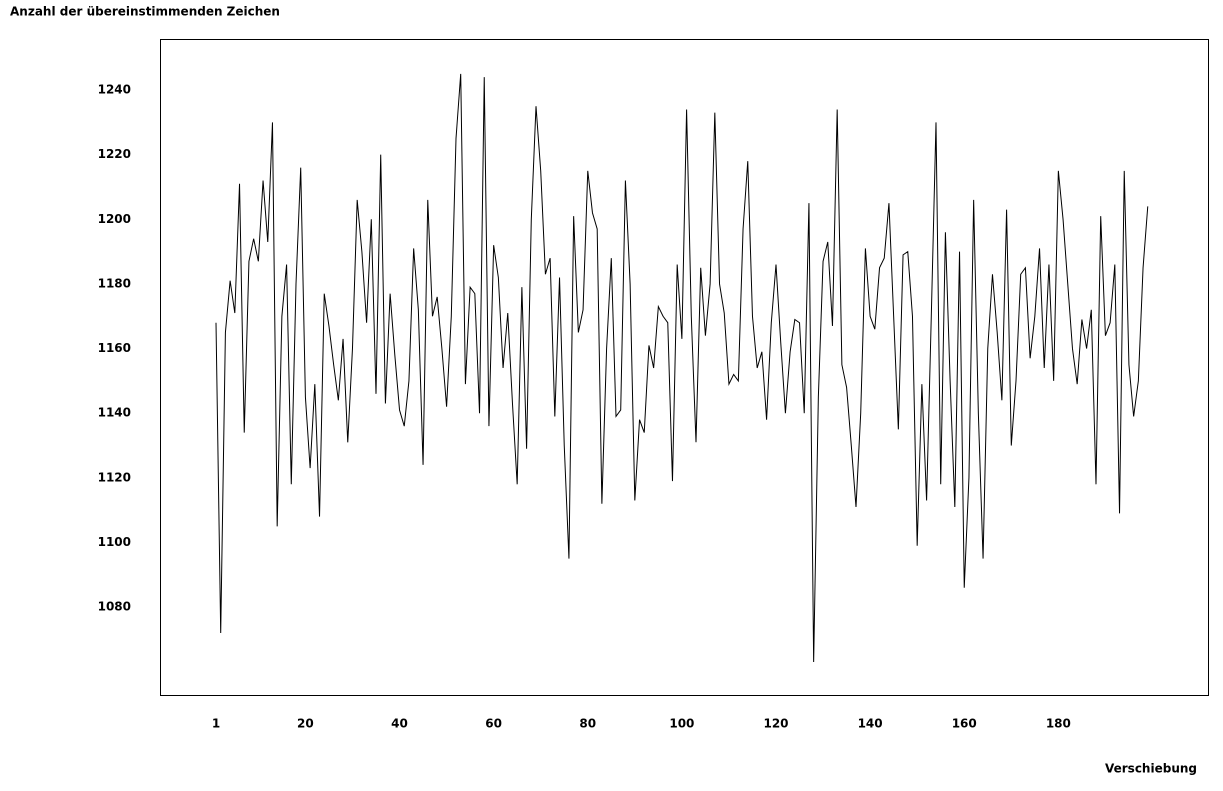 This screenshot has width=1223, height=791. I want to click on y-tick-label: 1120, so click(114, 477).